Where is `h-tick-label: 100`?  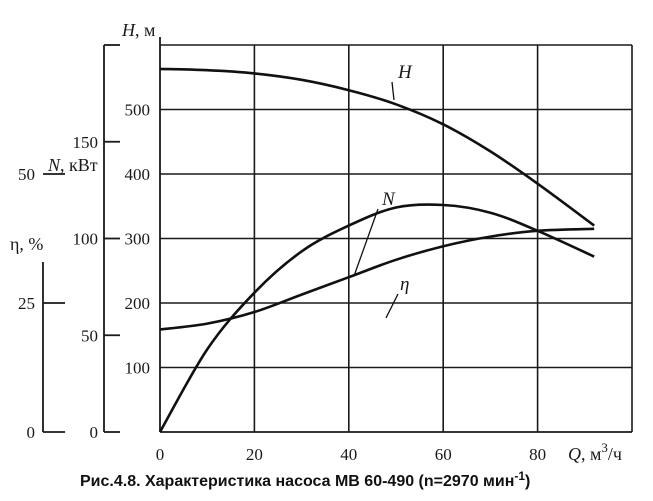 h-tick-label: 100 is located at coordinates (138, 368).